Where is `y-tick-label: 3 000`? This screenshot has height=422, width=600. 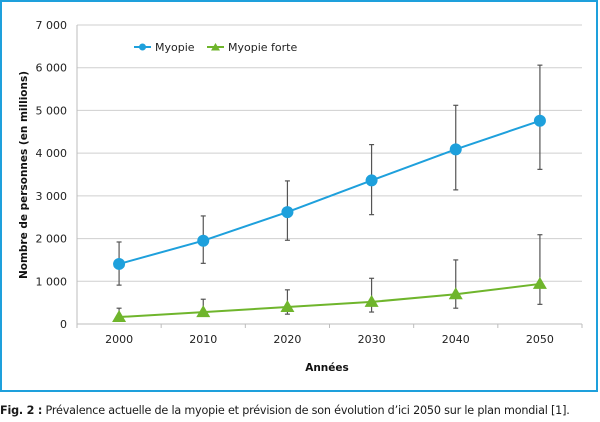 y-tick-label: 3 000 is located at coordinates (52, 196).